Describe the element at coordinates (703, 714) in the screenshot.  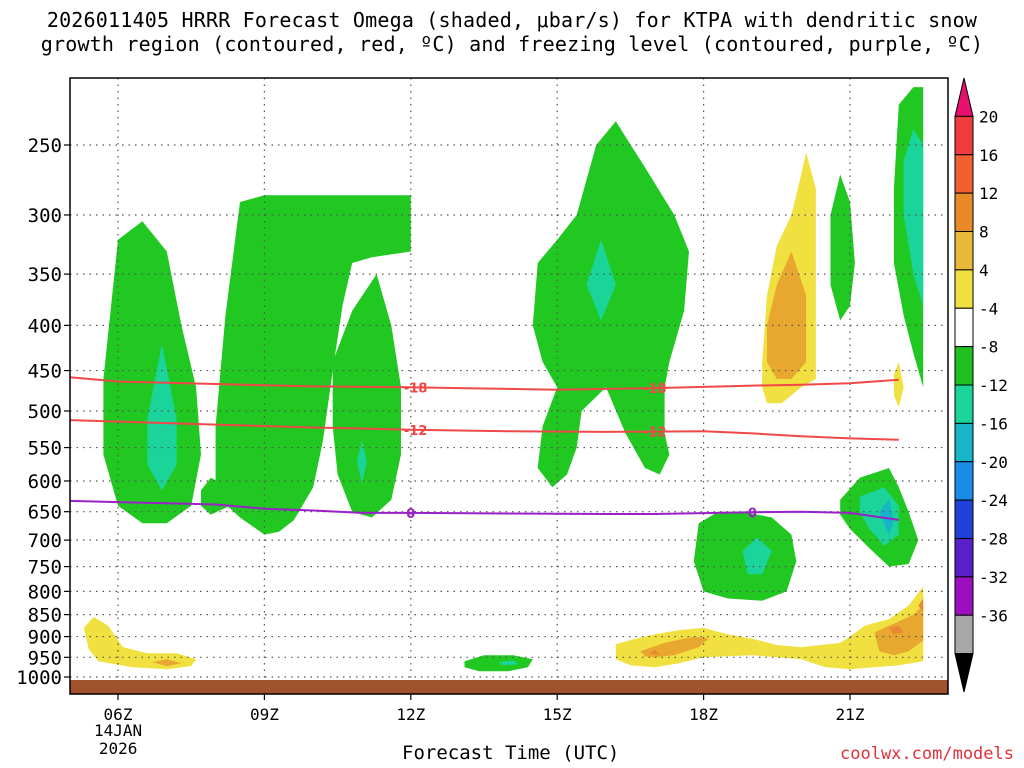
I see `x-tick-label-18Z: 18Z` at that location.